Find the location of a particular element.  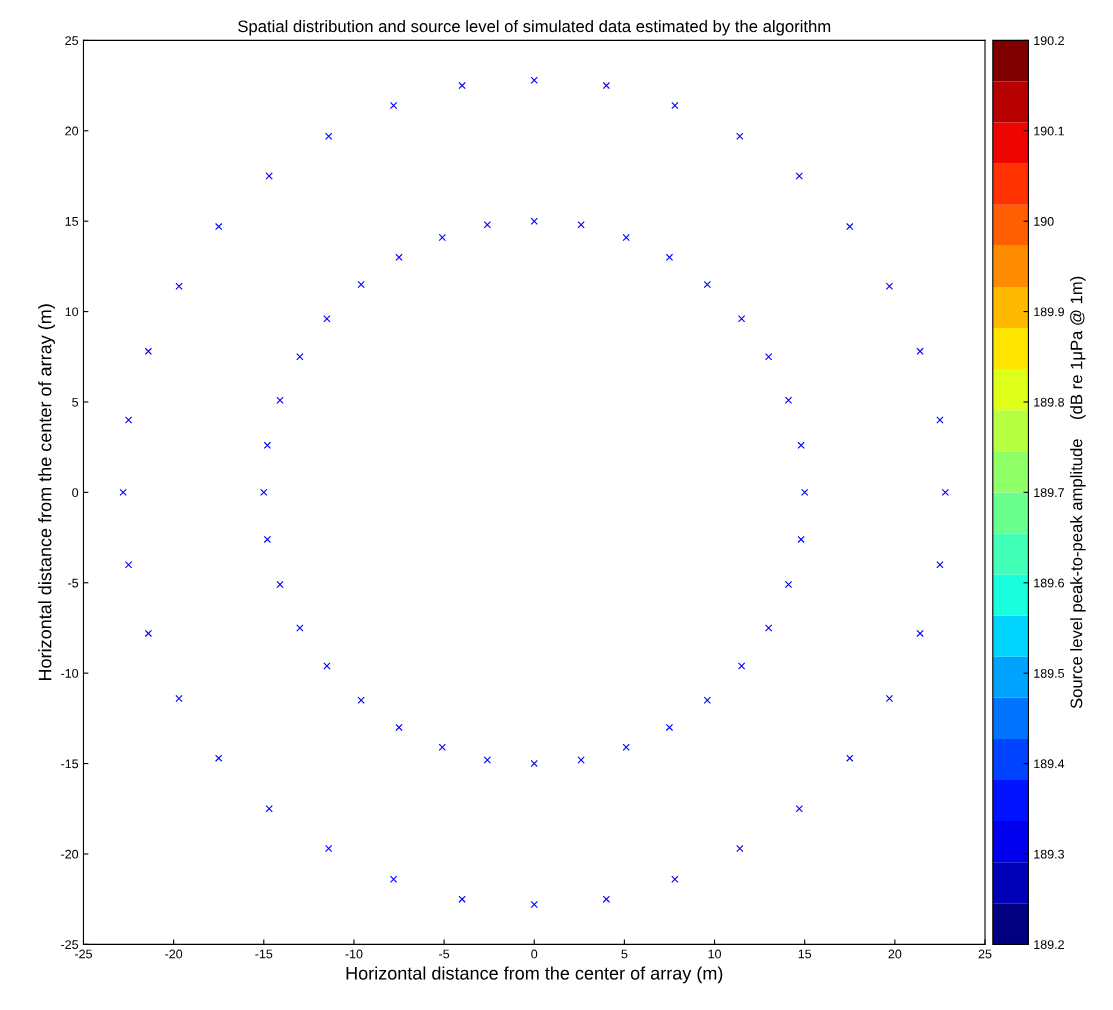

color-bar-label: 189.4 is located at coordinates (1049, 764).